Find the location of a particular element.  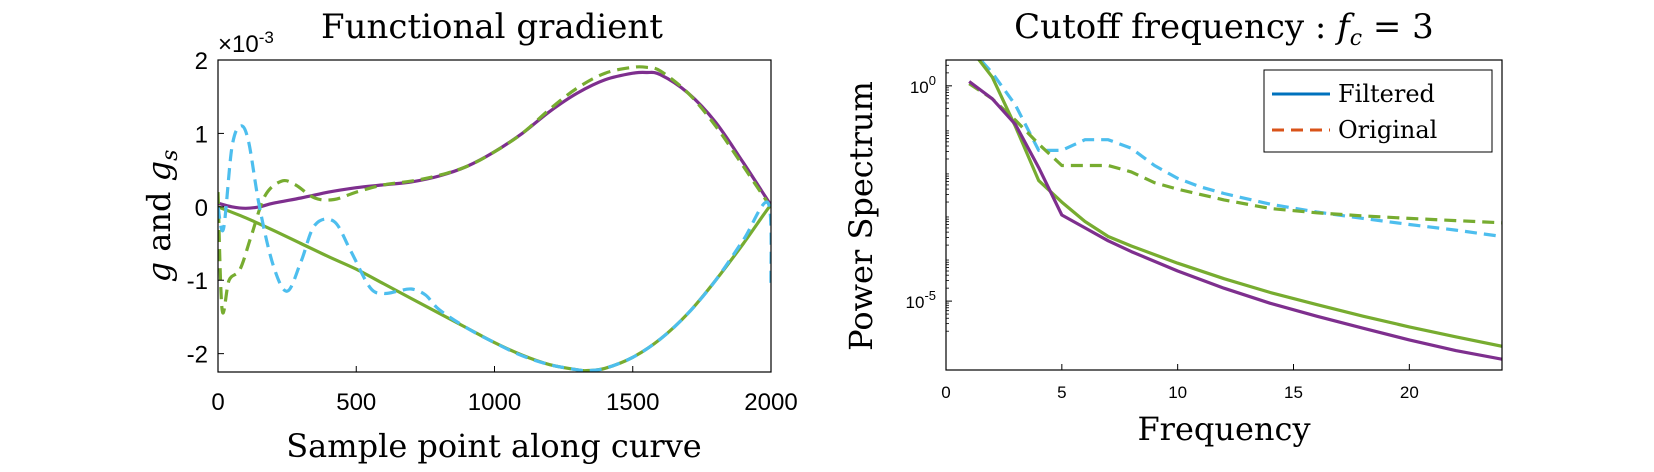

right-x-ticks: 0 5 10 15 20 is located at coordinates (1180, 383).